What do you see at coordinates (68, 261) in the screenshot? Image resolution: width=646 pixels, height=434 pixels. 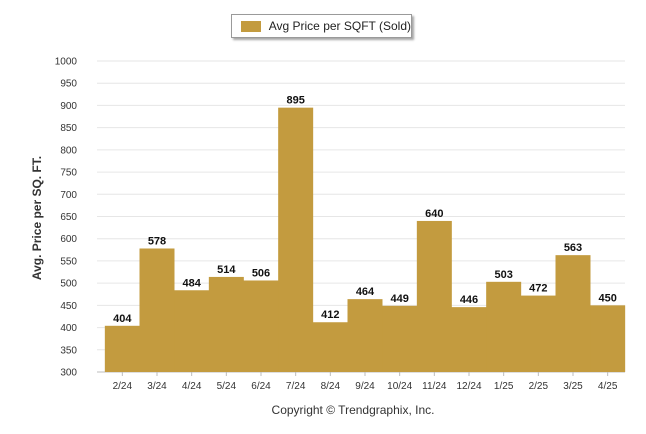 I see `y-tick-label: 550` at bounding box center [68, 261].